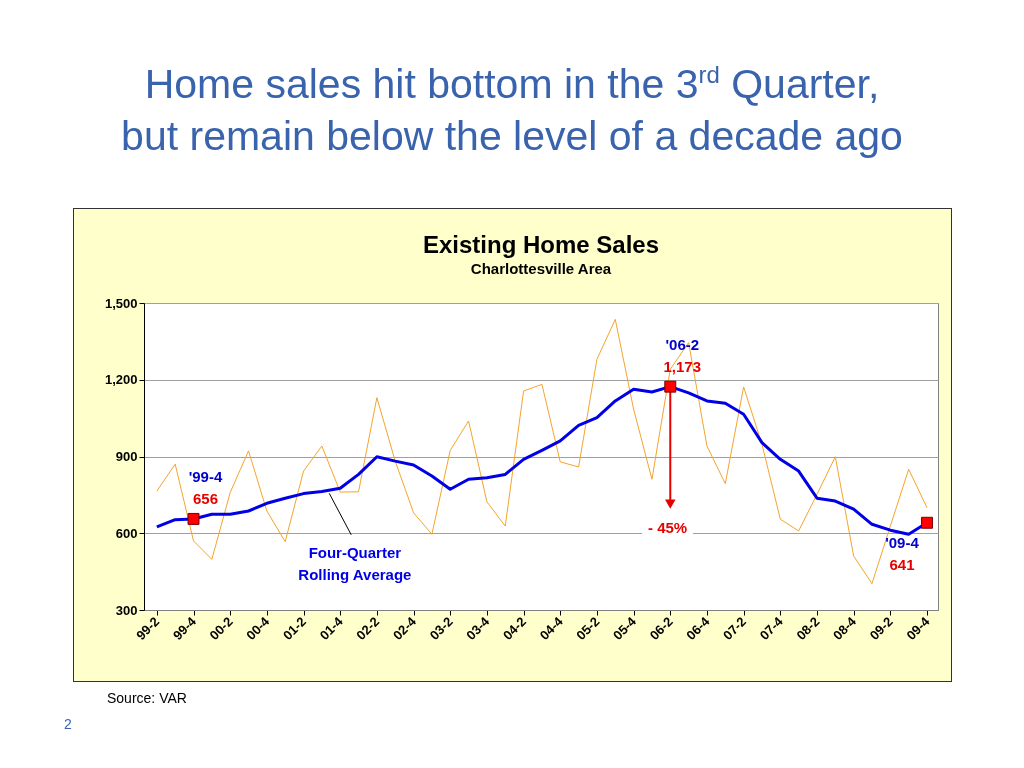 This screenshot has width=1024, height=768. I want to click on y-tick-label: 1,200, so click(121, 380).